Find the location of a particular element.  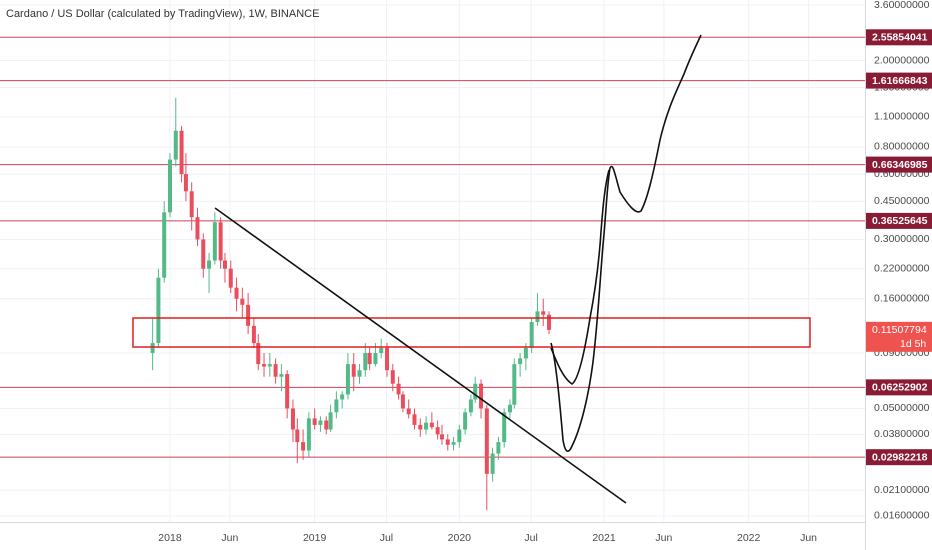

x-tick-label: 2022 is located at coordinates (749, 538).